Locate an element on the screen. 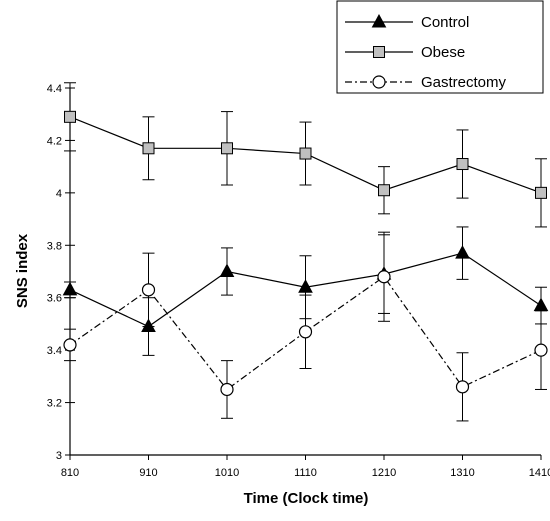 This screenshot has height=521, width=550. legend-box is located at coordinates (440, 47).